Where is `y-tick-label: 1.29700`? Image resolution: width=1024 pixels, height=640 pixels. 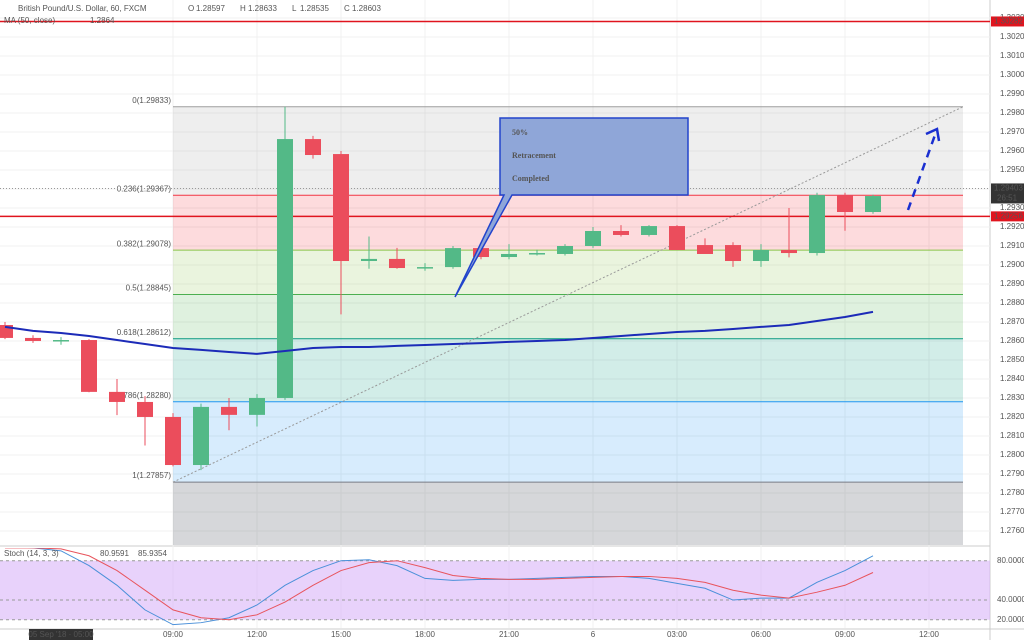
y-tick-label: 1.29700 is located at coordinates (1012, 131).